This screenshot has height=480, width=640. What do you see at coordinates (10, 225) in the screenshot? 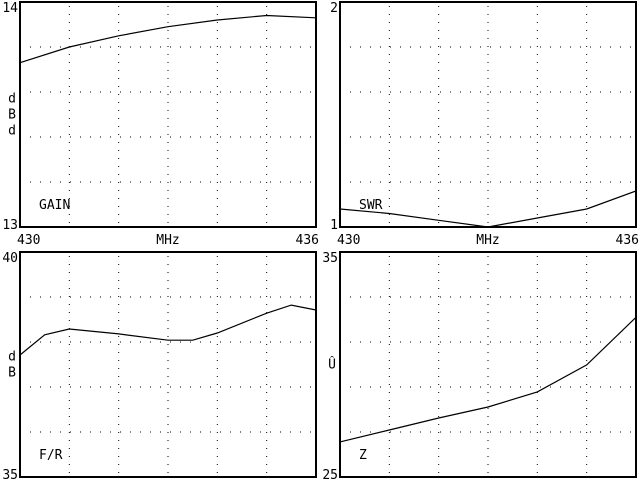
I see `y-tick-label: 13` at bounding box center [10, 225].